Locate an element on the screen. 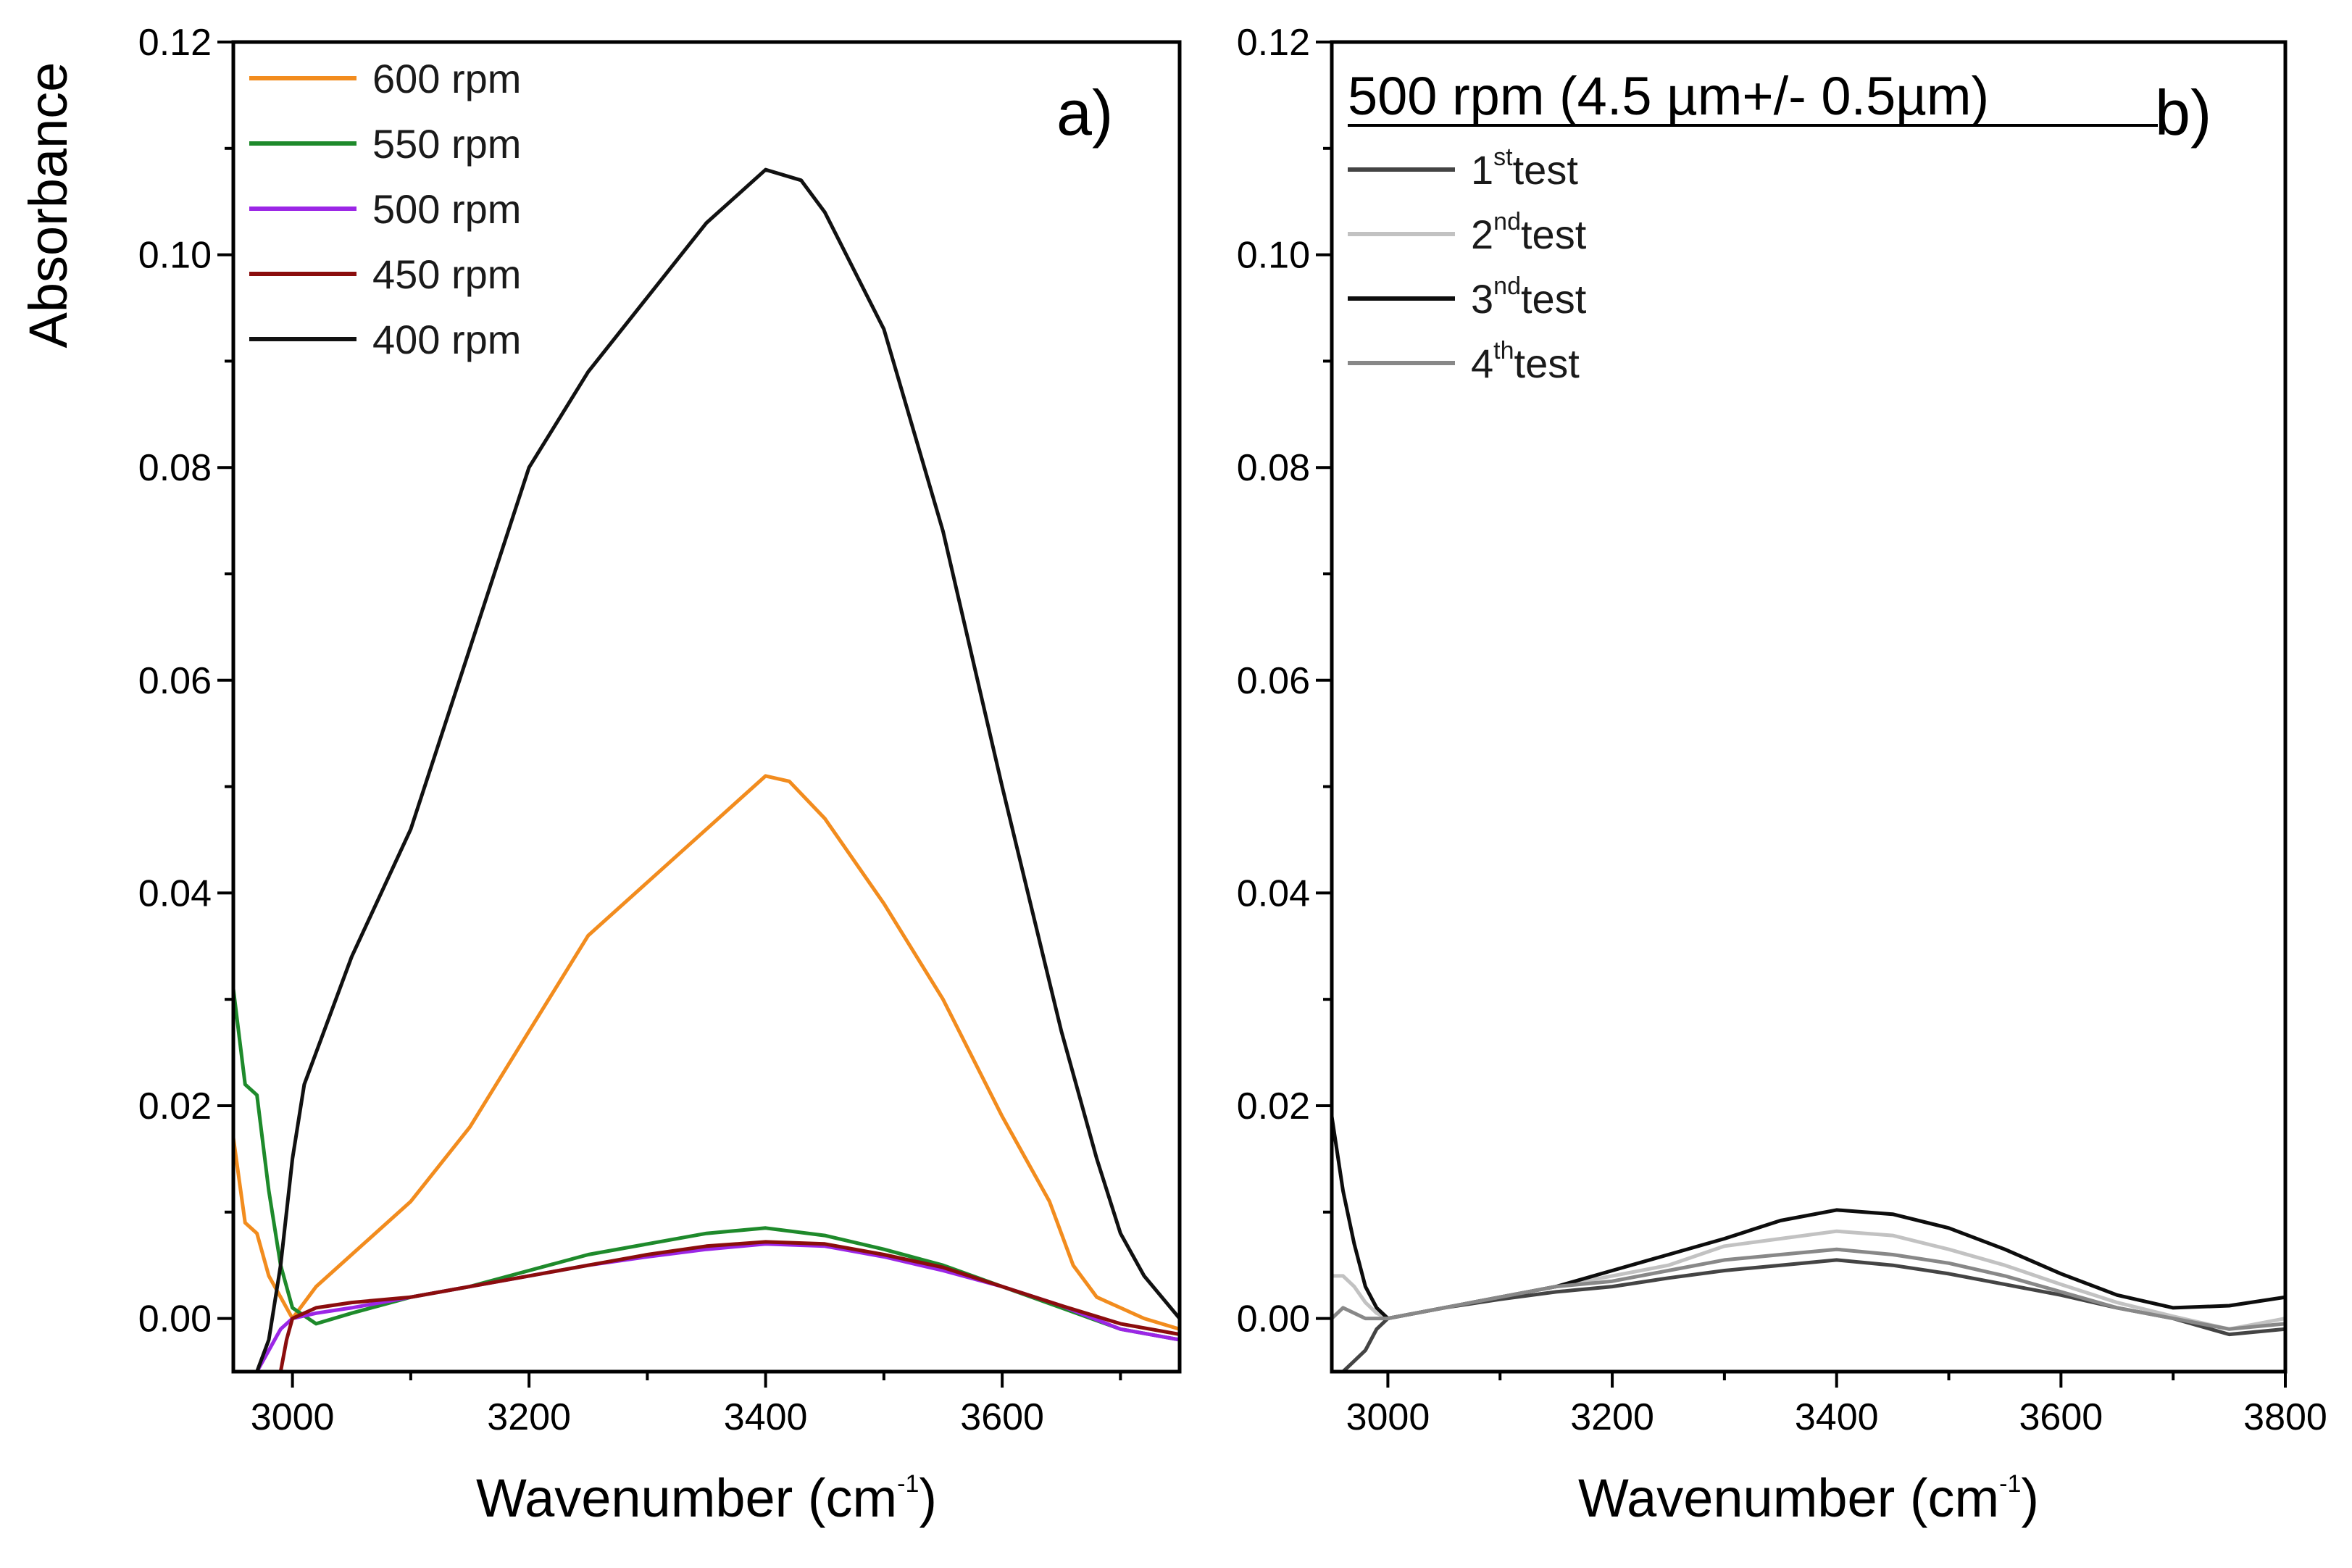  panel-a-legend-label: 400 rpm is located at coordinates (446, 339).